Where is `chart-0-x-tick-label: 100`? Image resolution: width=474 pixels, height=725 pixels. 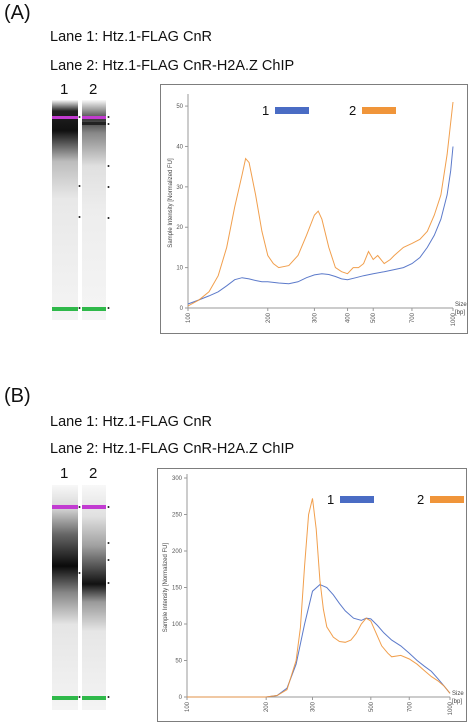
chart-0-x-tick-label: 100 is located at coordinates (189, 317).